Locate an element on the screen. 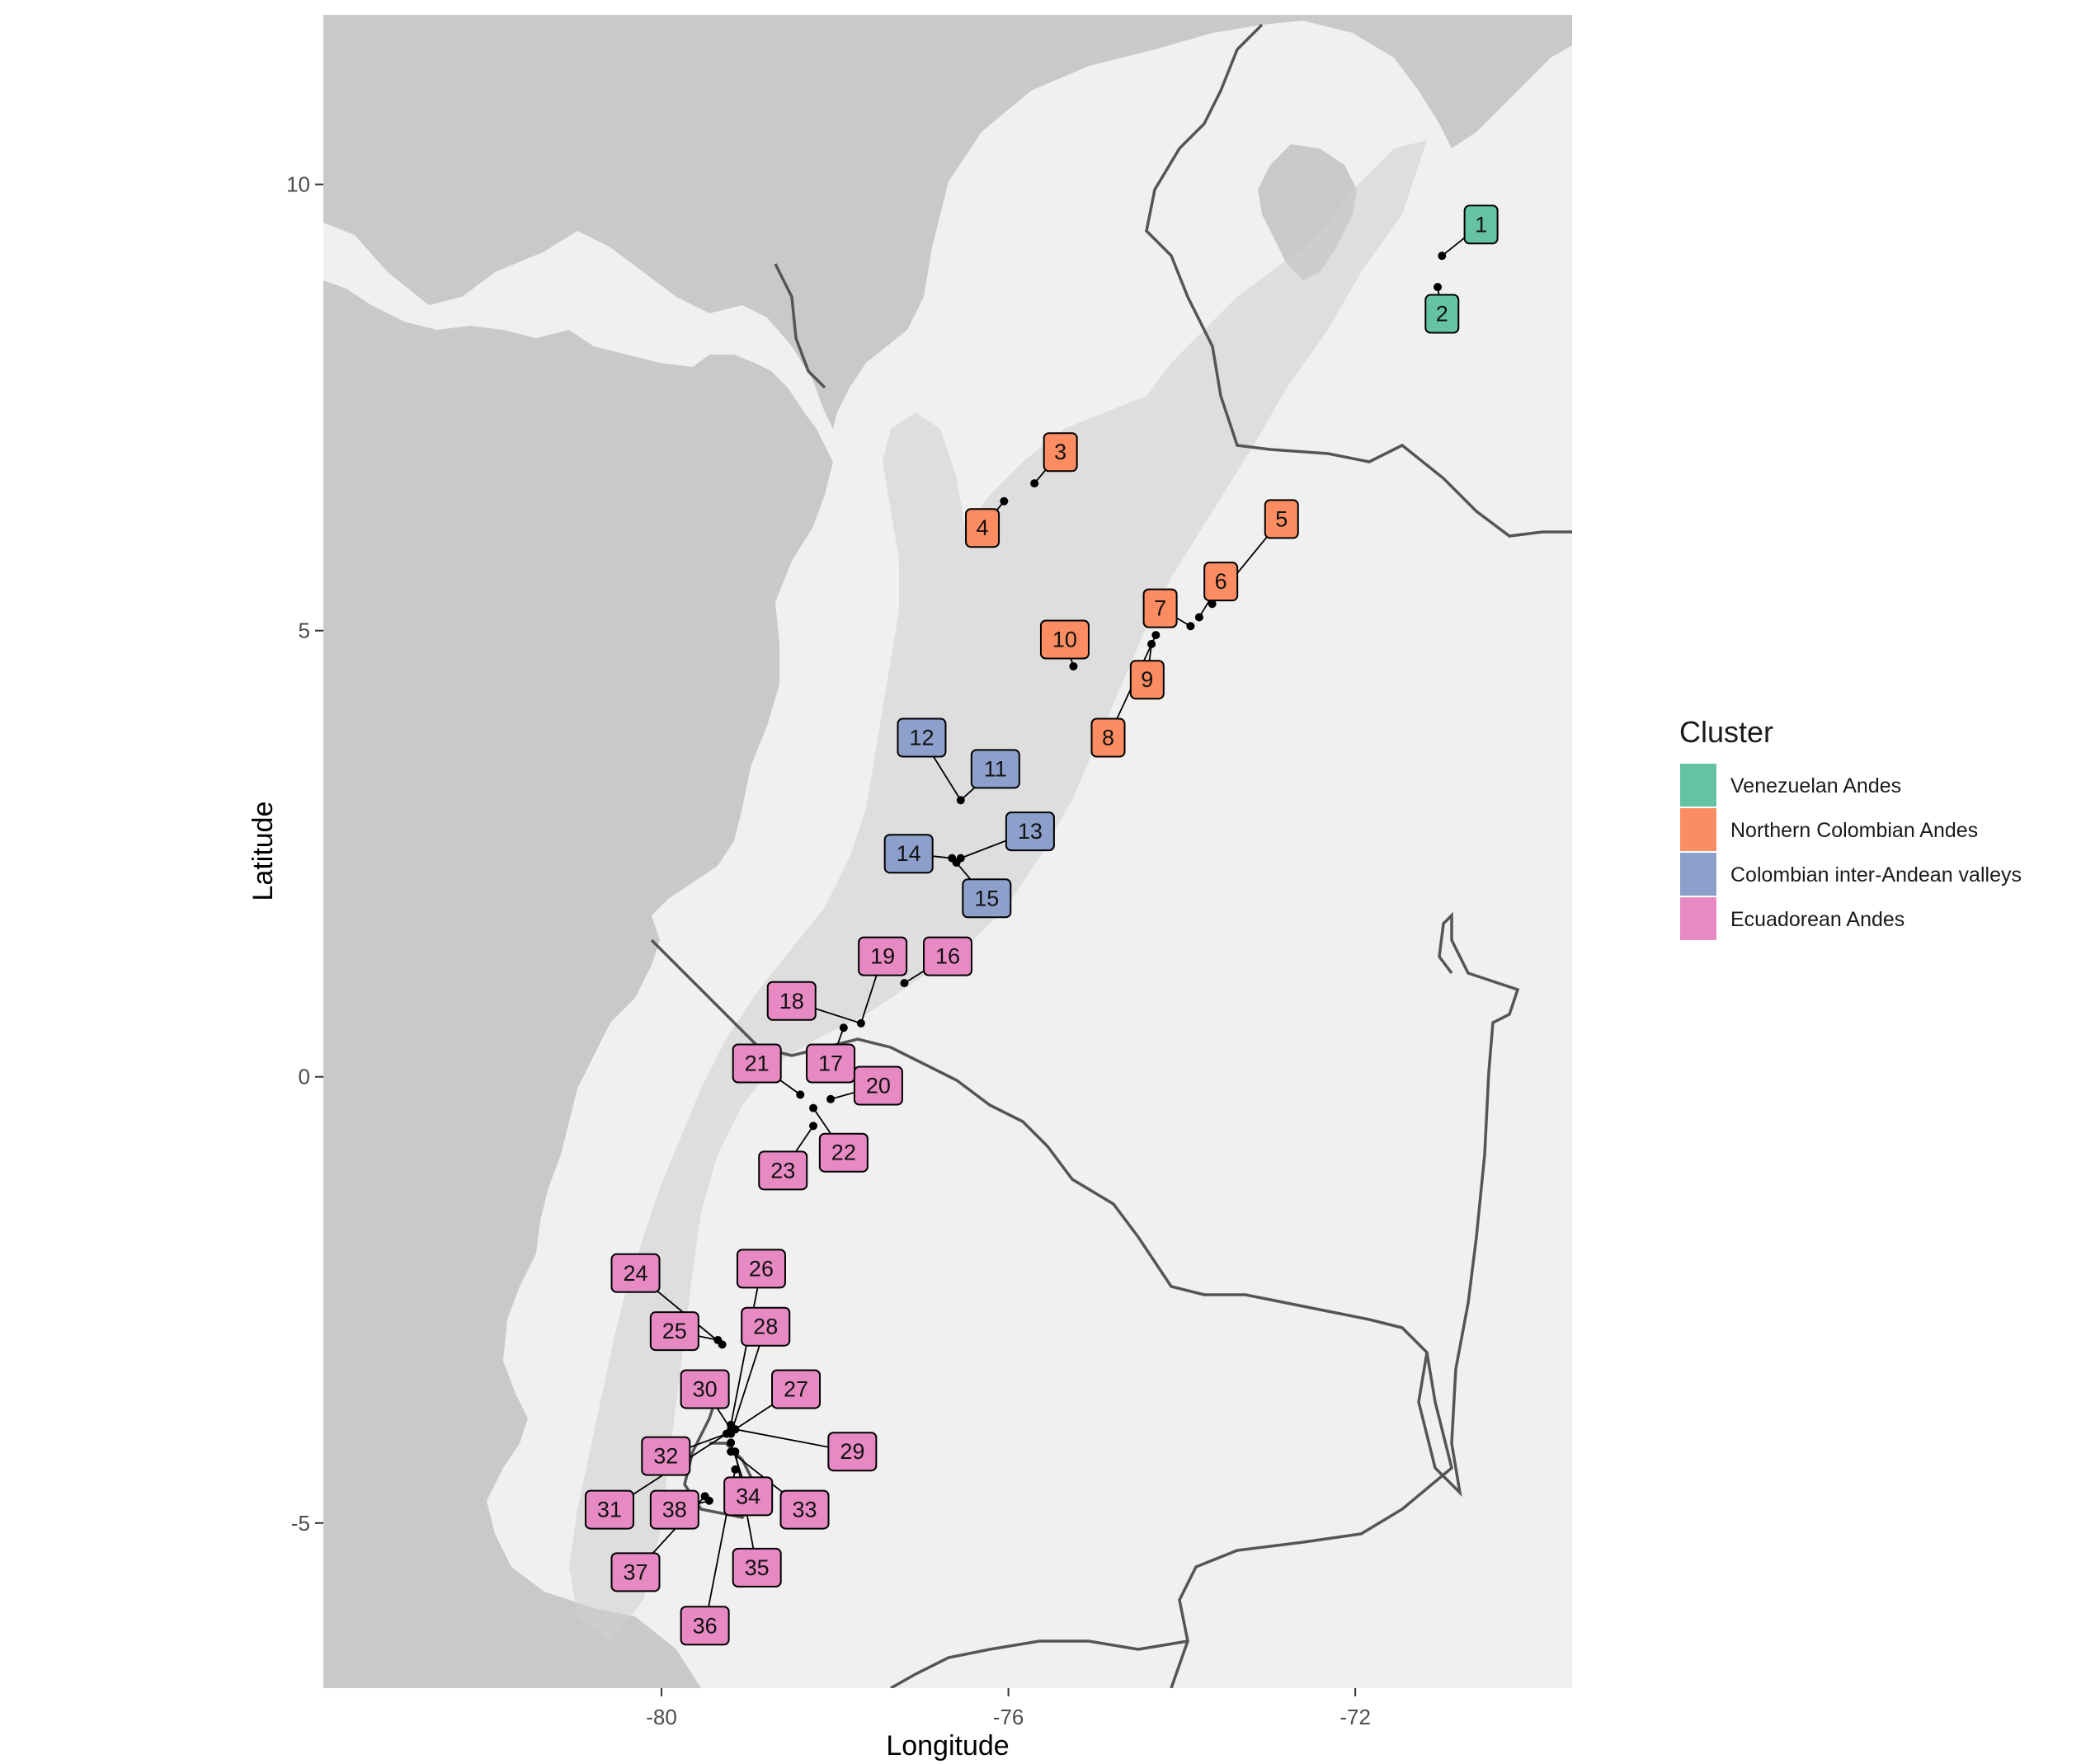 This screenshot has height=1764, width=2081. site-label-text: 37 is located at coordinates (635, 1571).